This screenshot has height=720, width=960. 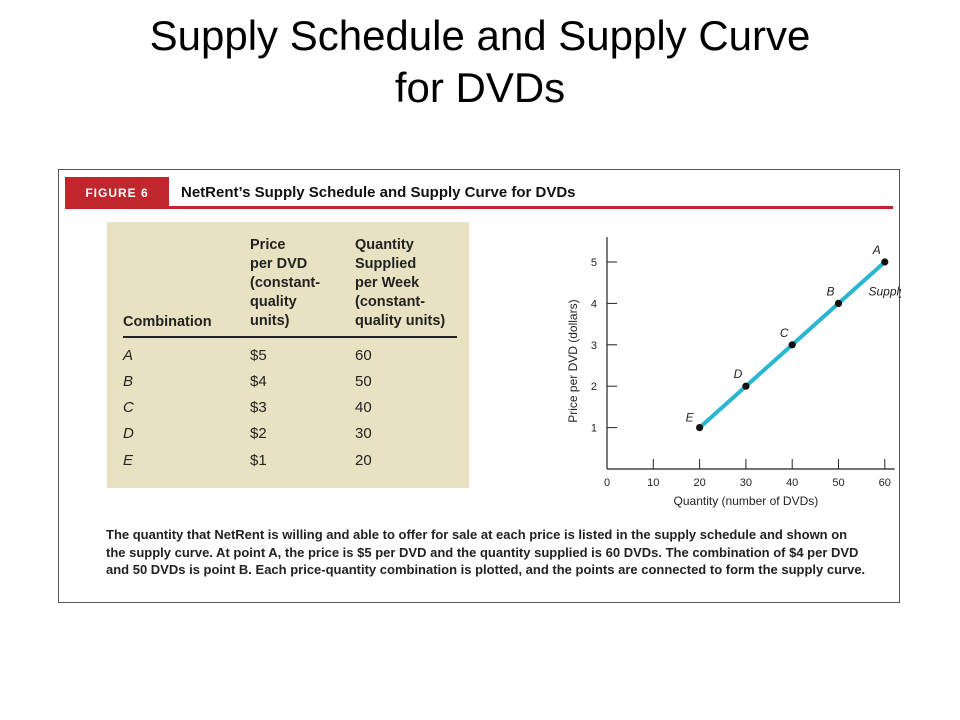 I want to click on table-header-rule, so click(x=290, y=337).